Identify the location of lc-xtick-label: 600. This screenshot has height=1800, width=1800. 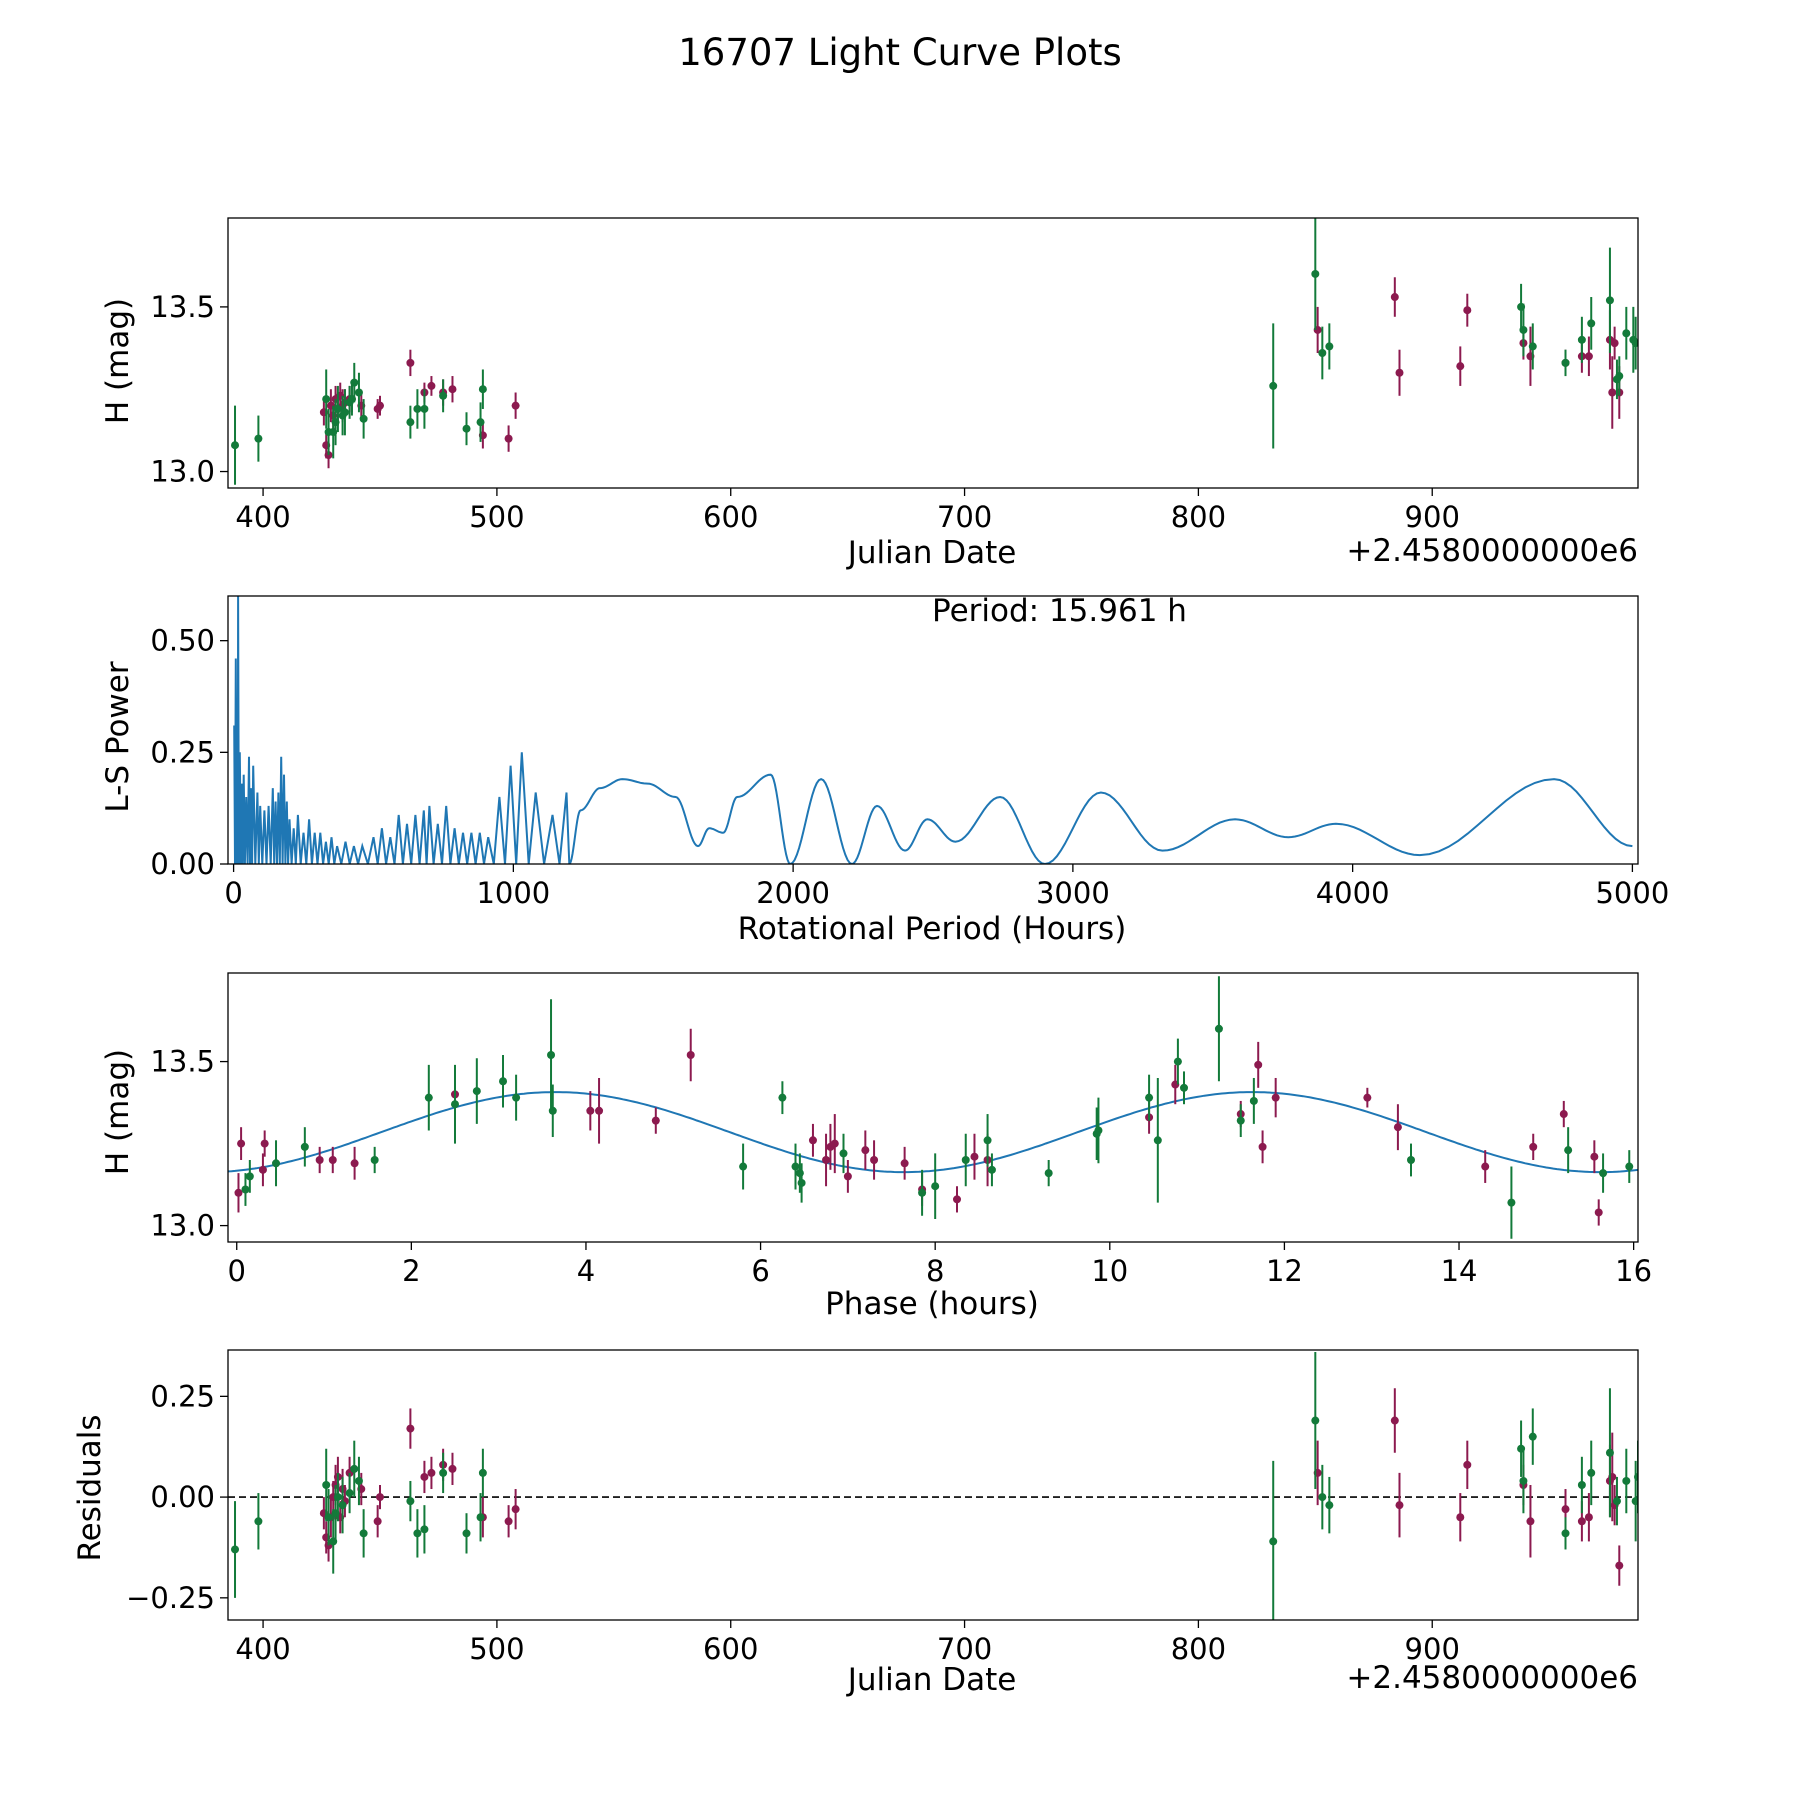
(730, 517).